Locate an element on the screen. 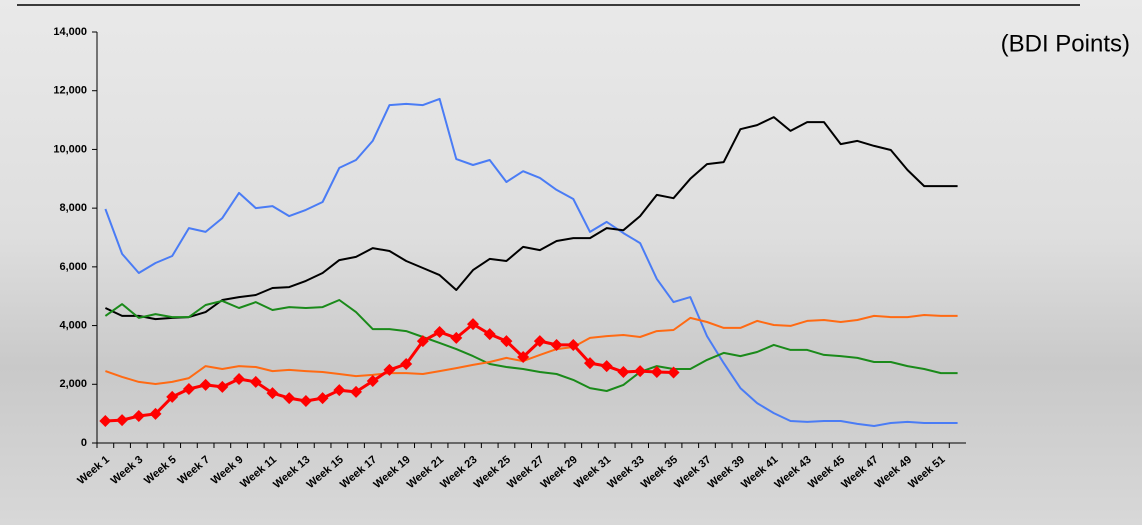 The height and width of the screenshot is (525, 1142). x-tick-label: Week 3 is located at coordinates (127, 470).